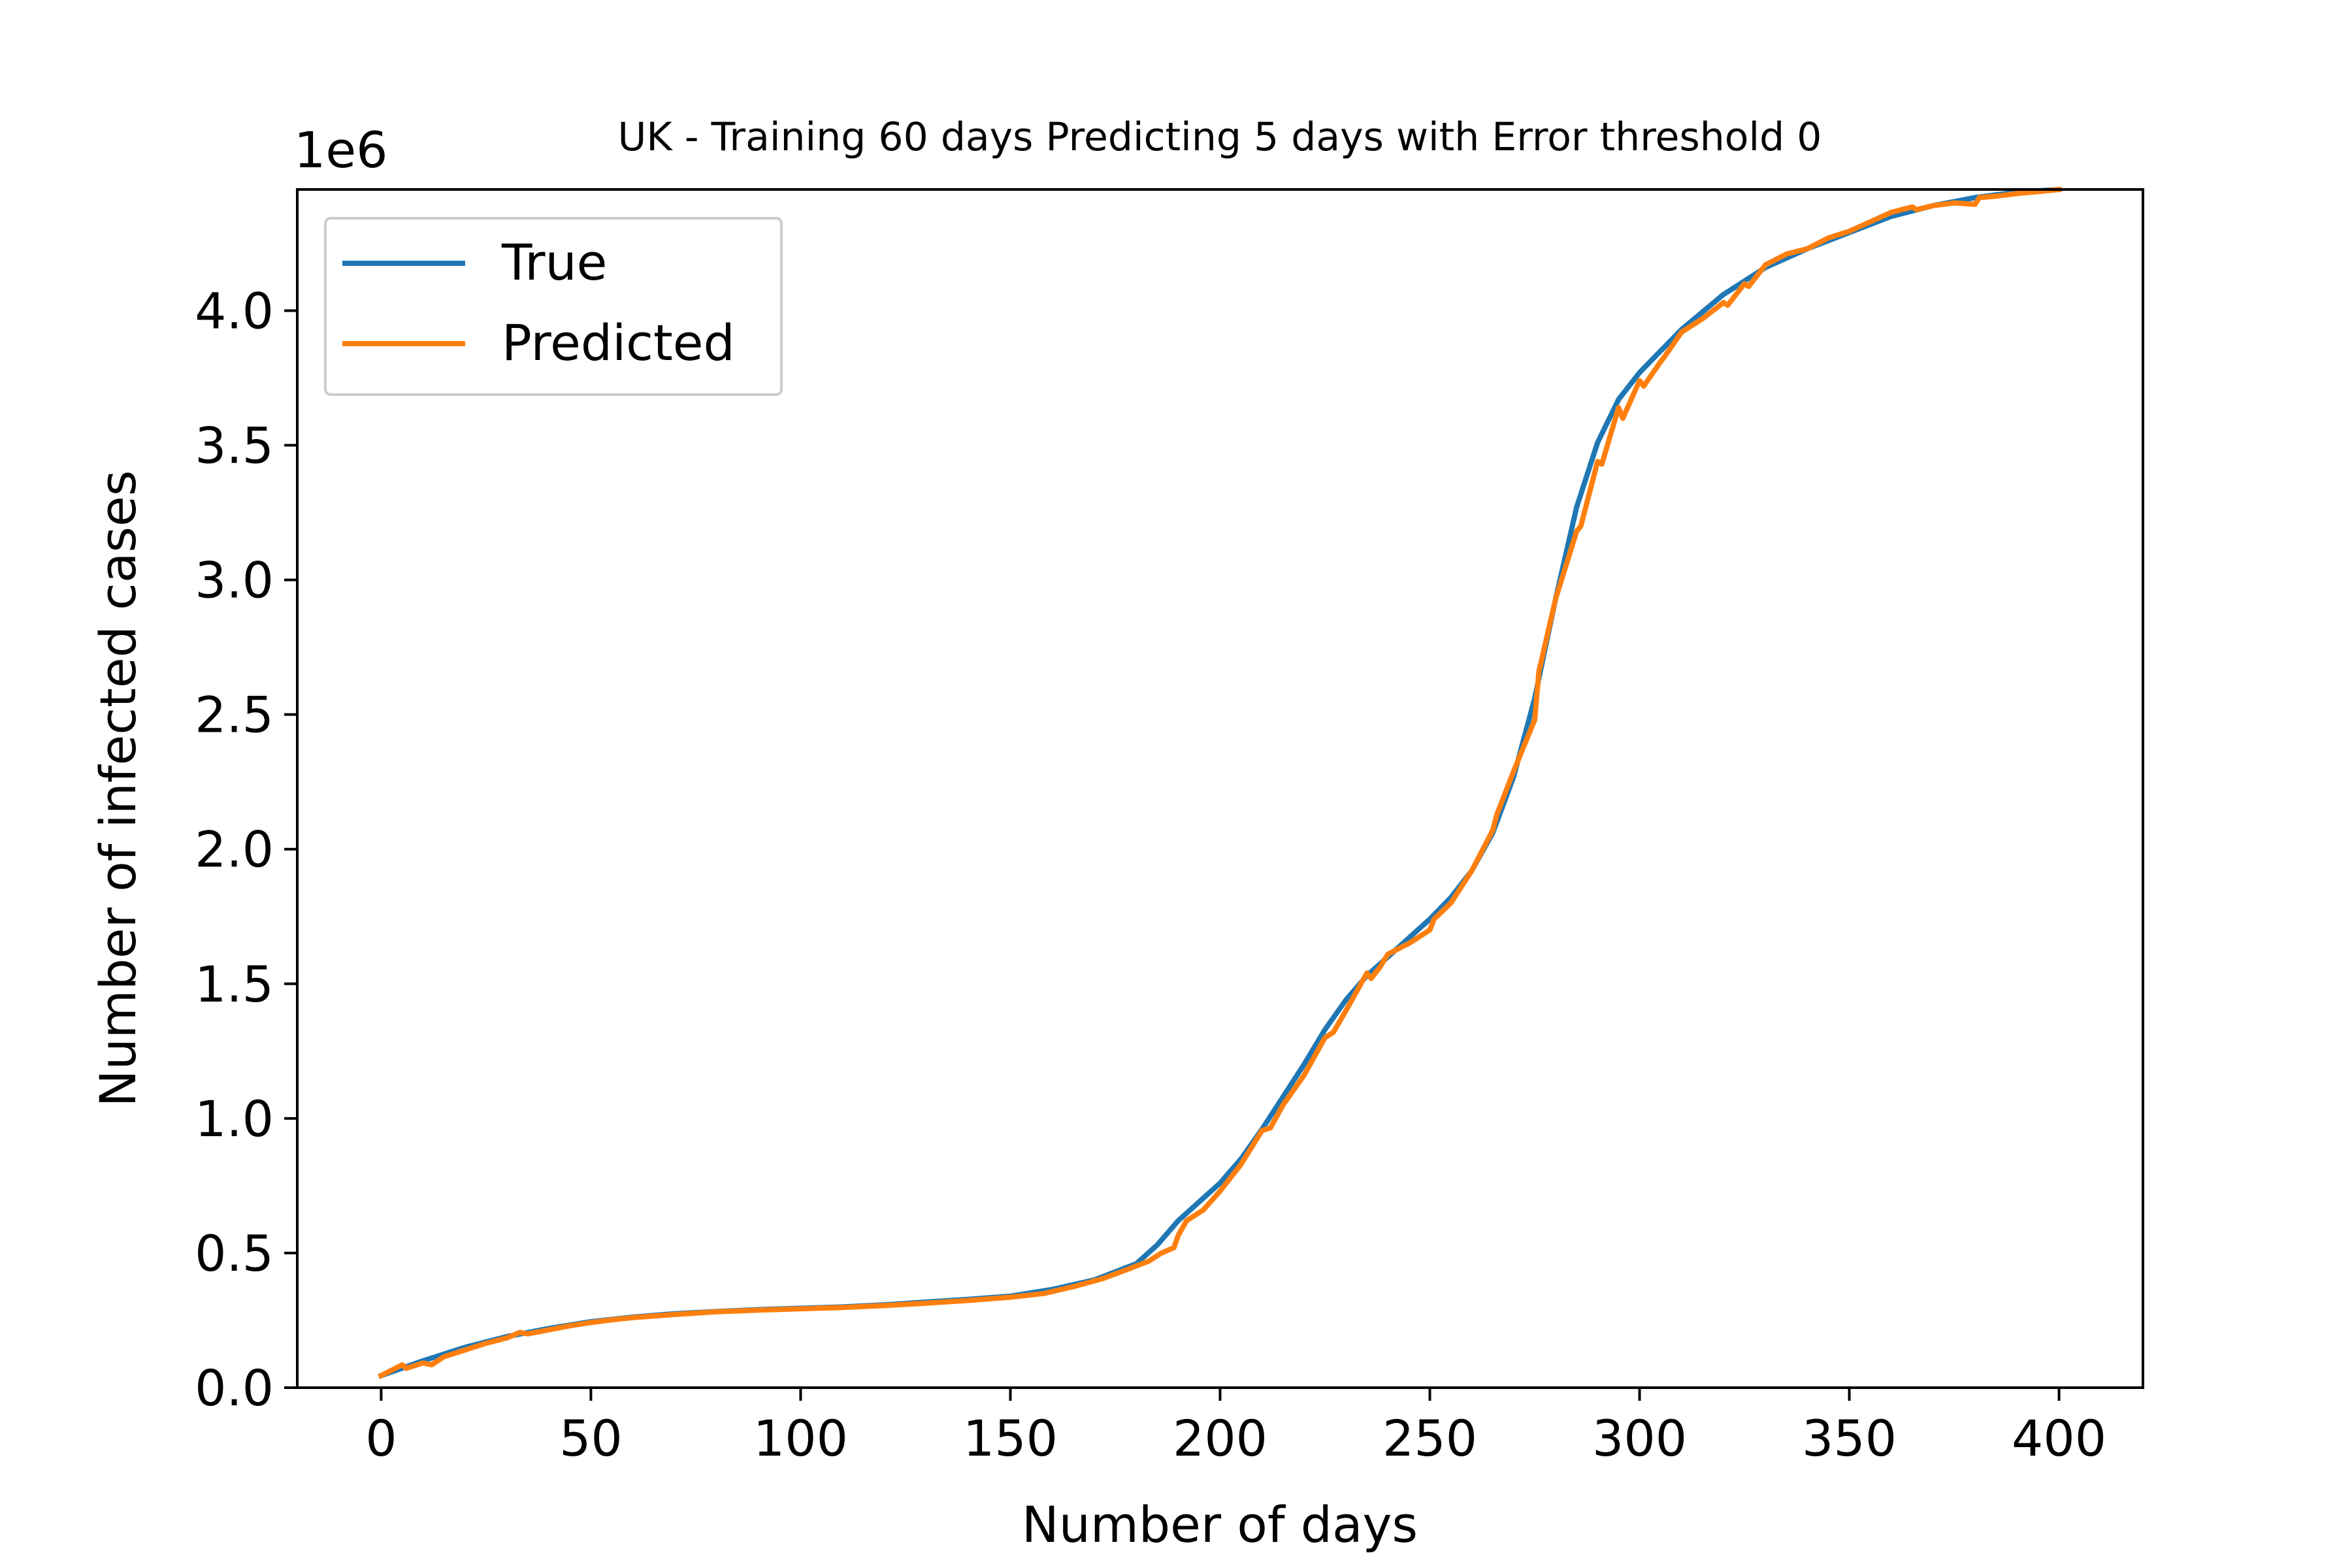 The height and width of the screenshot is (1568, 2352). I want to click on x-tick-label: 400, so click(2059, 1438).